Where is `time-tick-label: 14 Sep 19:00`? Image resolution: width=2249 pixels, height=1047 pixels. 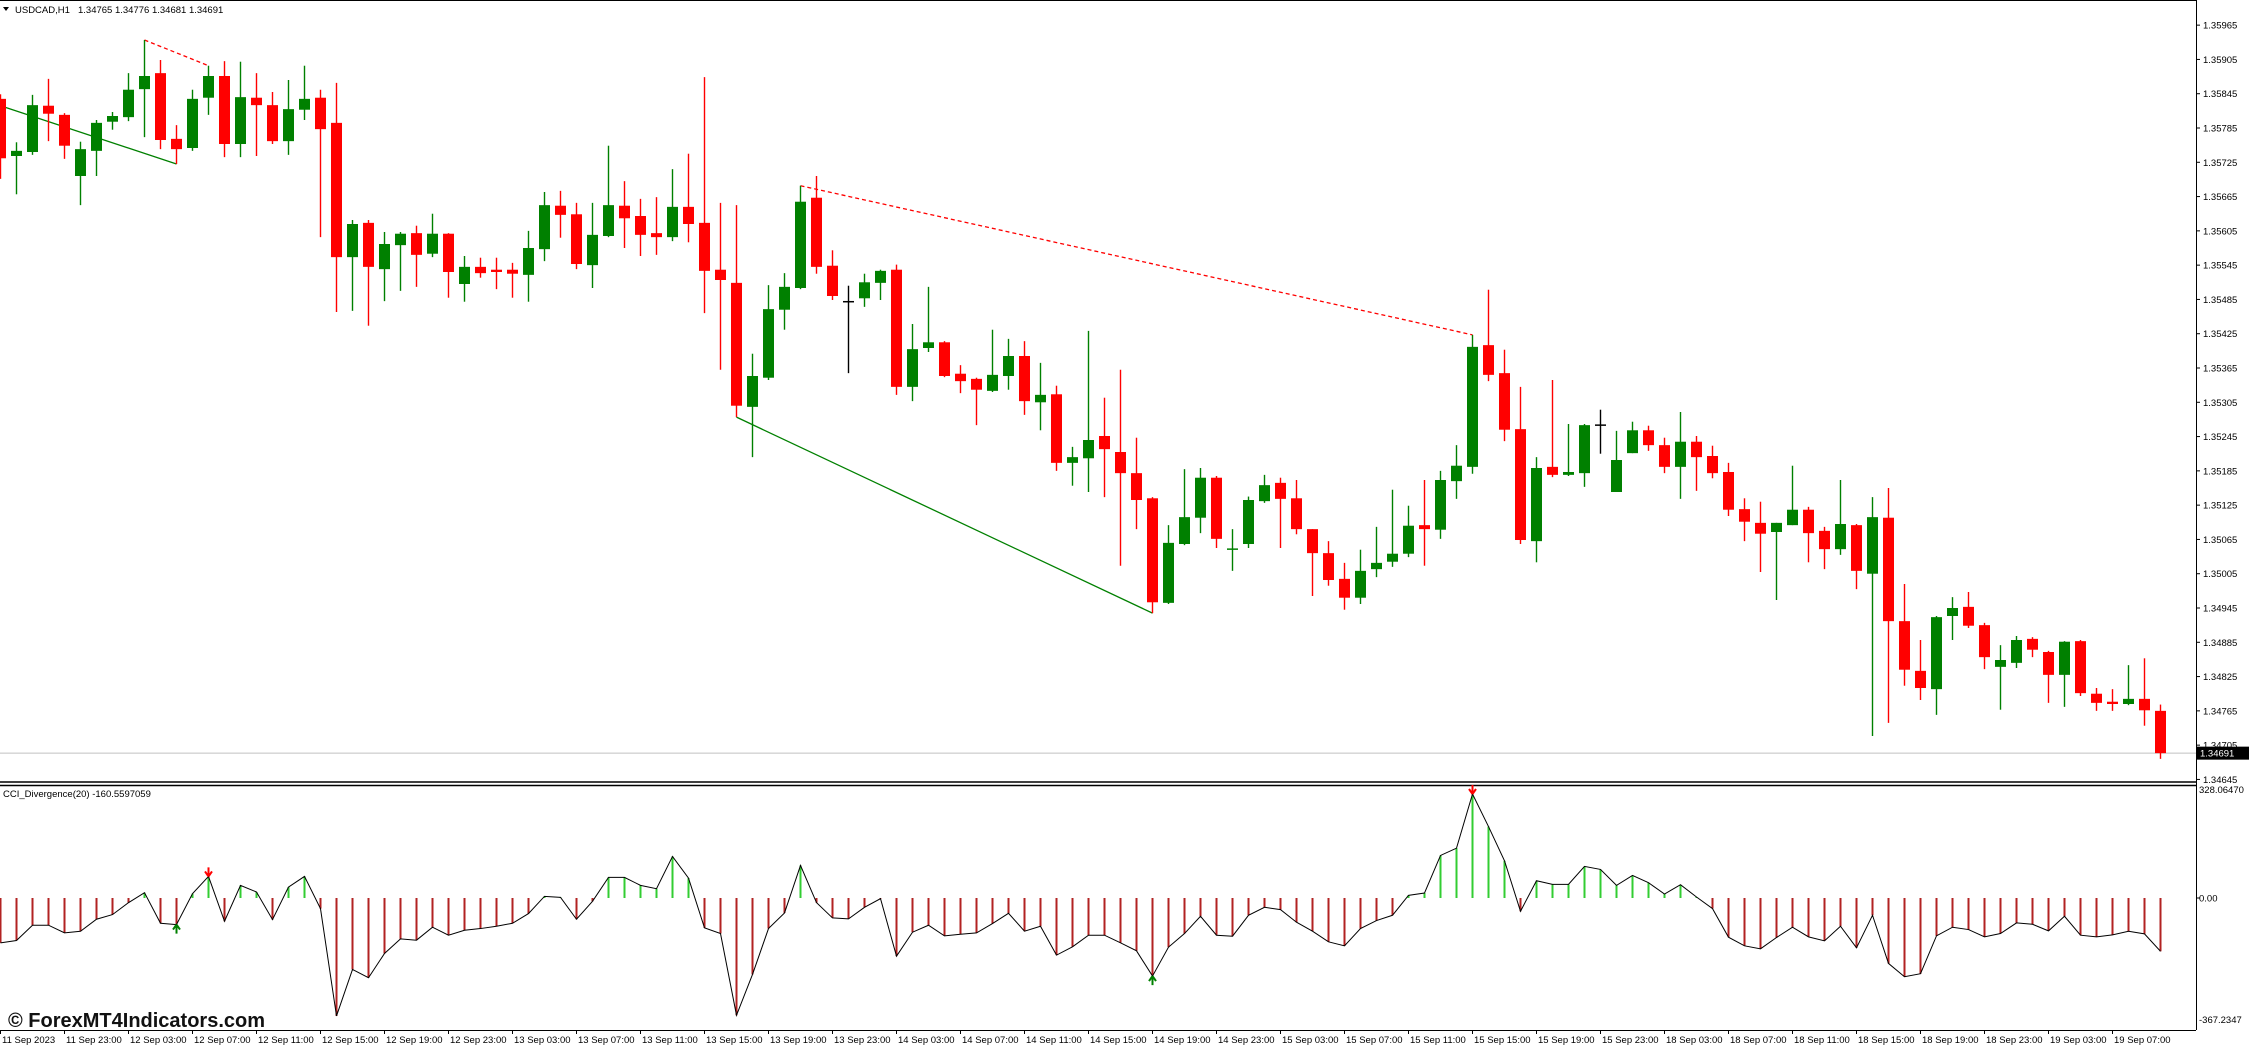
time-tick-label: 14 Sep 19:00 is located at coordinates (1182, 1040).